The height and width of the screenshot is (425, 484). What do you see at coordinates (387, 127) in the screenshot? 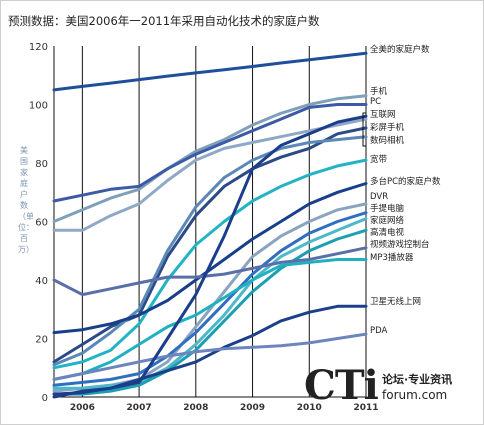
I see `series-label-4: 彩屏手机` at bounding box center [387, 127].